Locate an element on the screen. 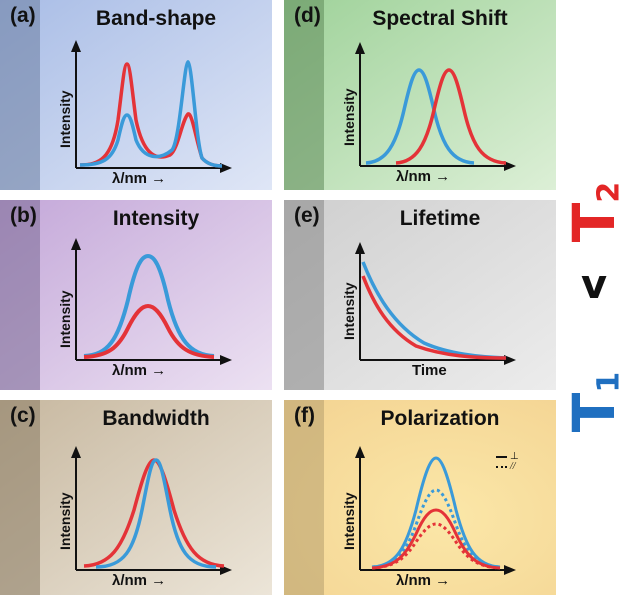 The width and height of the screenshot is (628, 595). panel-c-graphic is located at coordinates (136, 497).